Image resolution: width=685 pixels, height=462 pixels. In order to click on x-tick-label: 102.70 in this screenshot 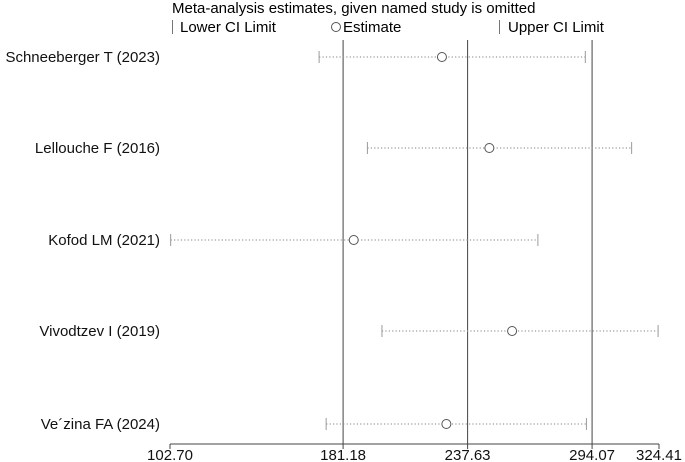, I will do `click(170, 454)`.